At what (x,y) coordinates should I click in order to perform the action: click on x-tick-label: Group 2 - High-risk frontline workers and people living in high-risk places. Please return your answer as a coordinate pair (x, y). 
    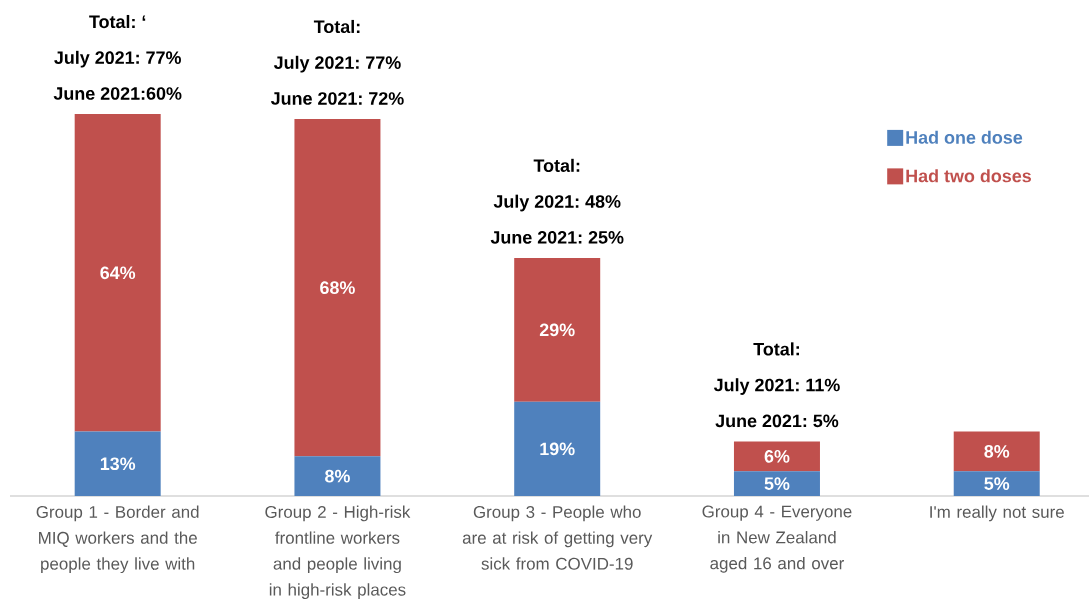
    Looking at the image, I should click on (338, 552).